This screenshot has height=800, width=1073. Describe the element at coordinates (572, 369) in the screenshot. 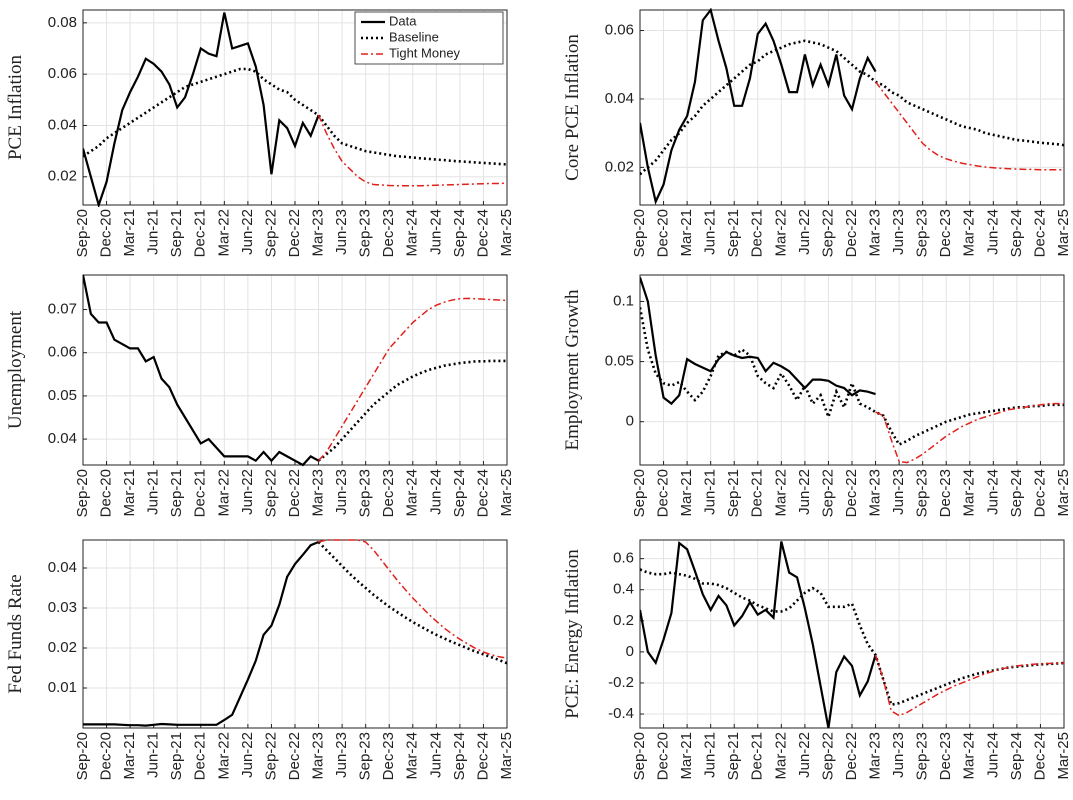

I see `y-axis-label: Employment Growth` at that location.